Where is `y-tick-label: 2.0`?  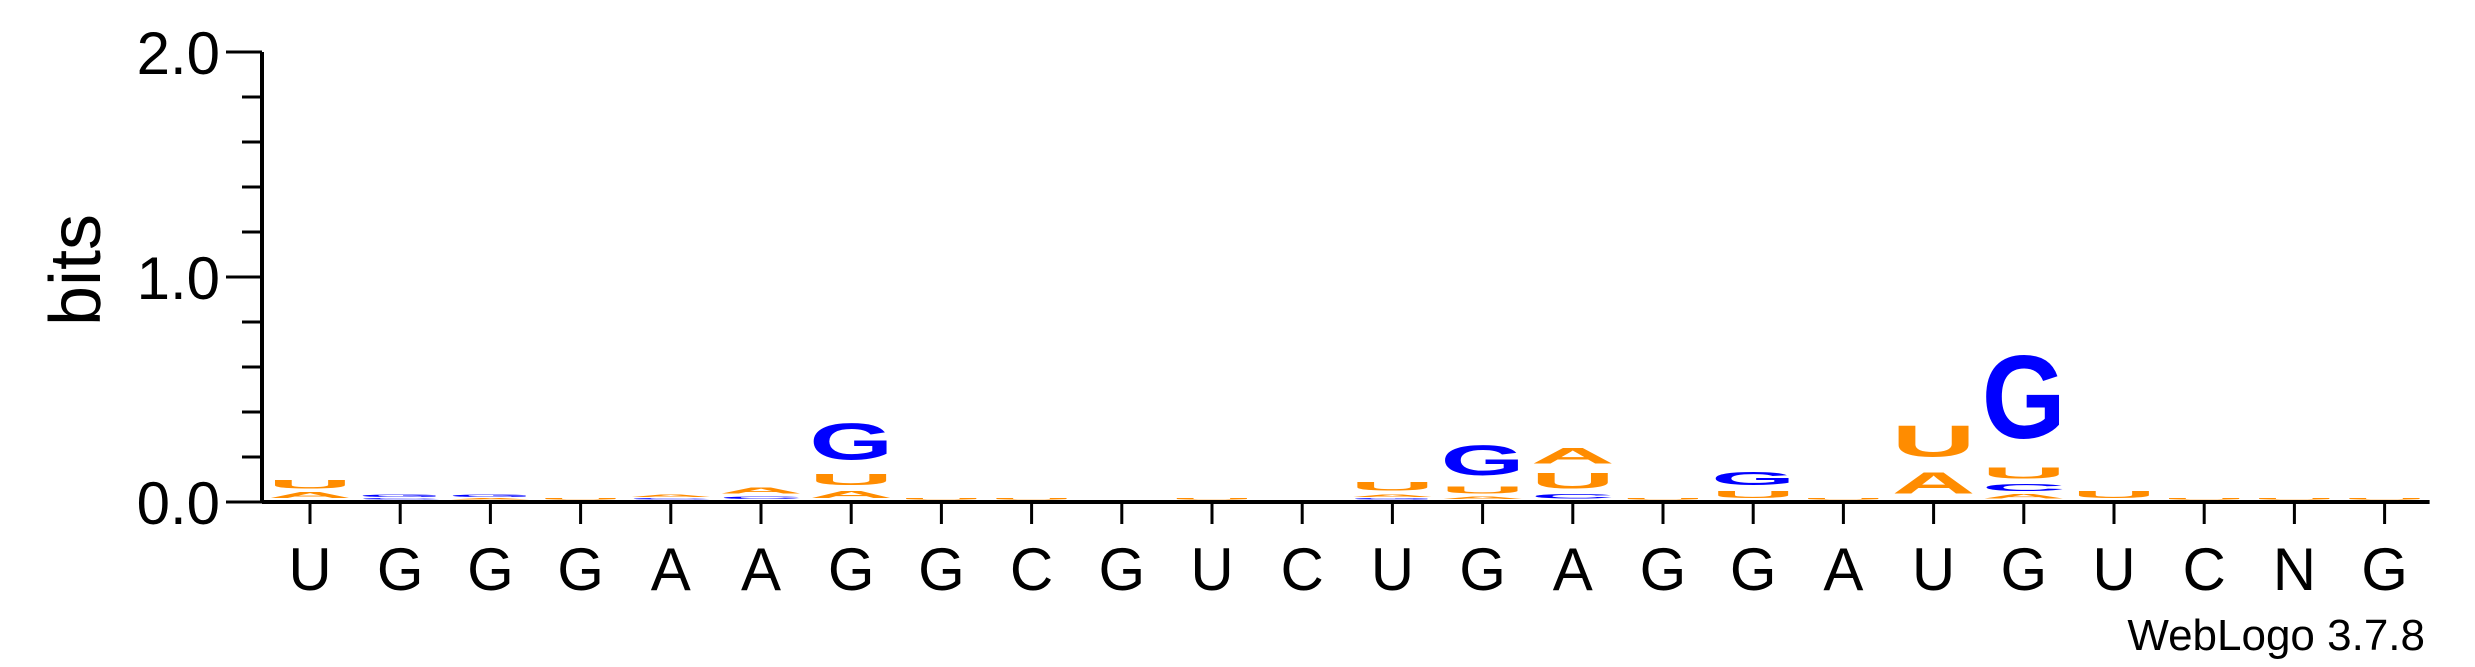 y-tick-label: 2.0 is located at coordinates (178, 53).